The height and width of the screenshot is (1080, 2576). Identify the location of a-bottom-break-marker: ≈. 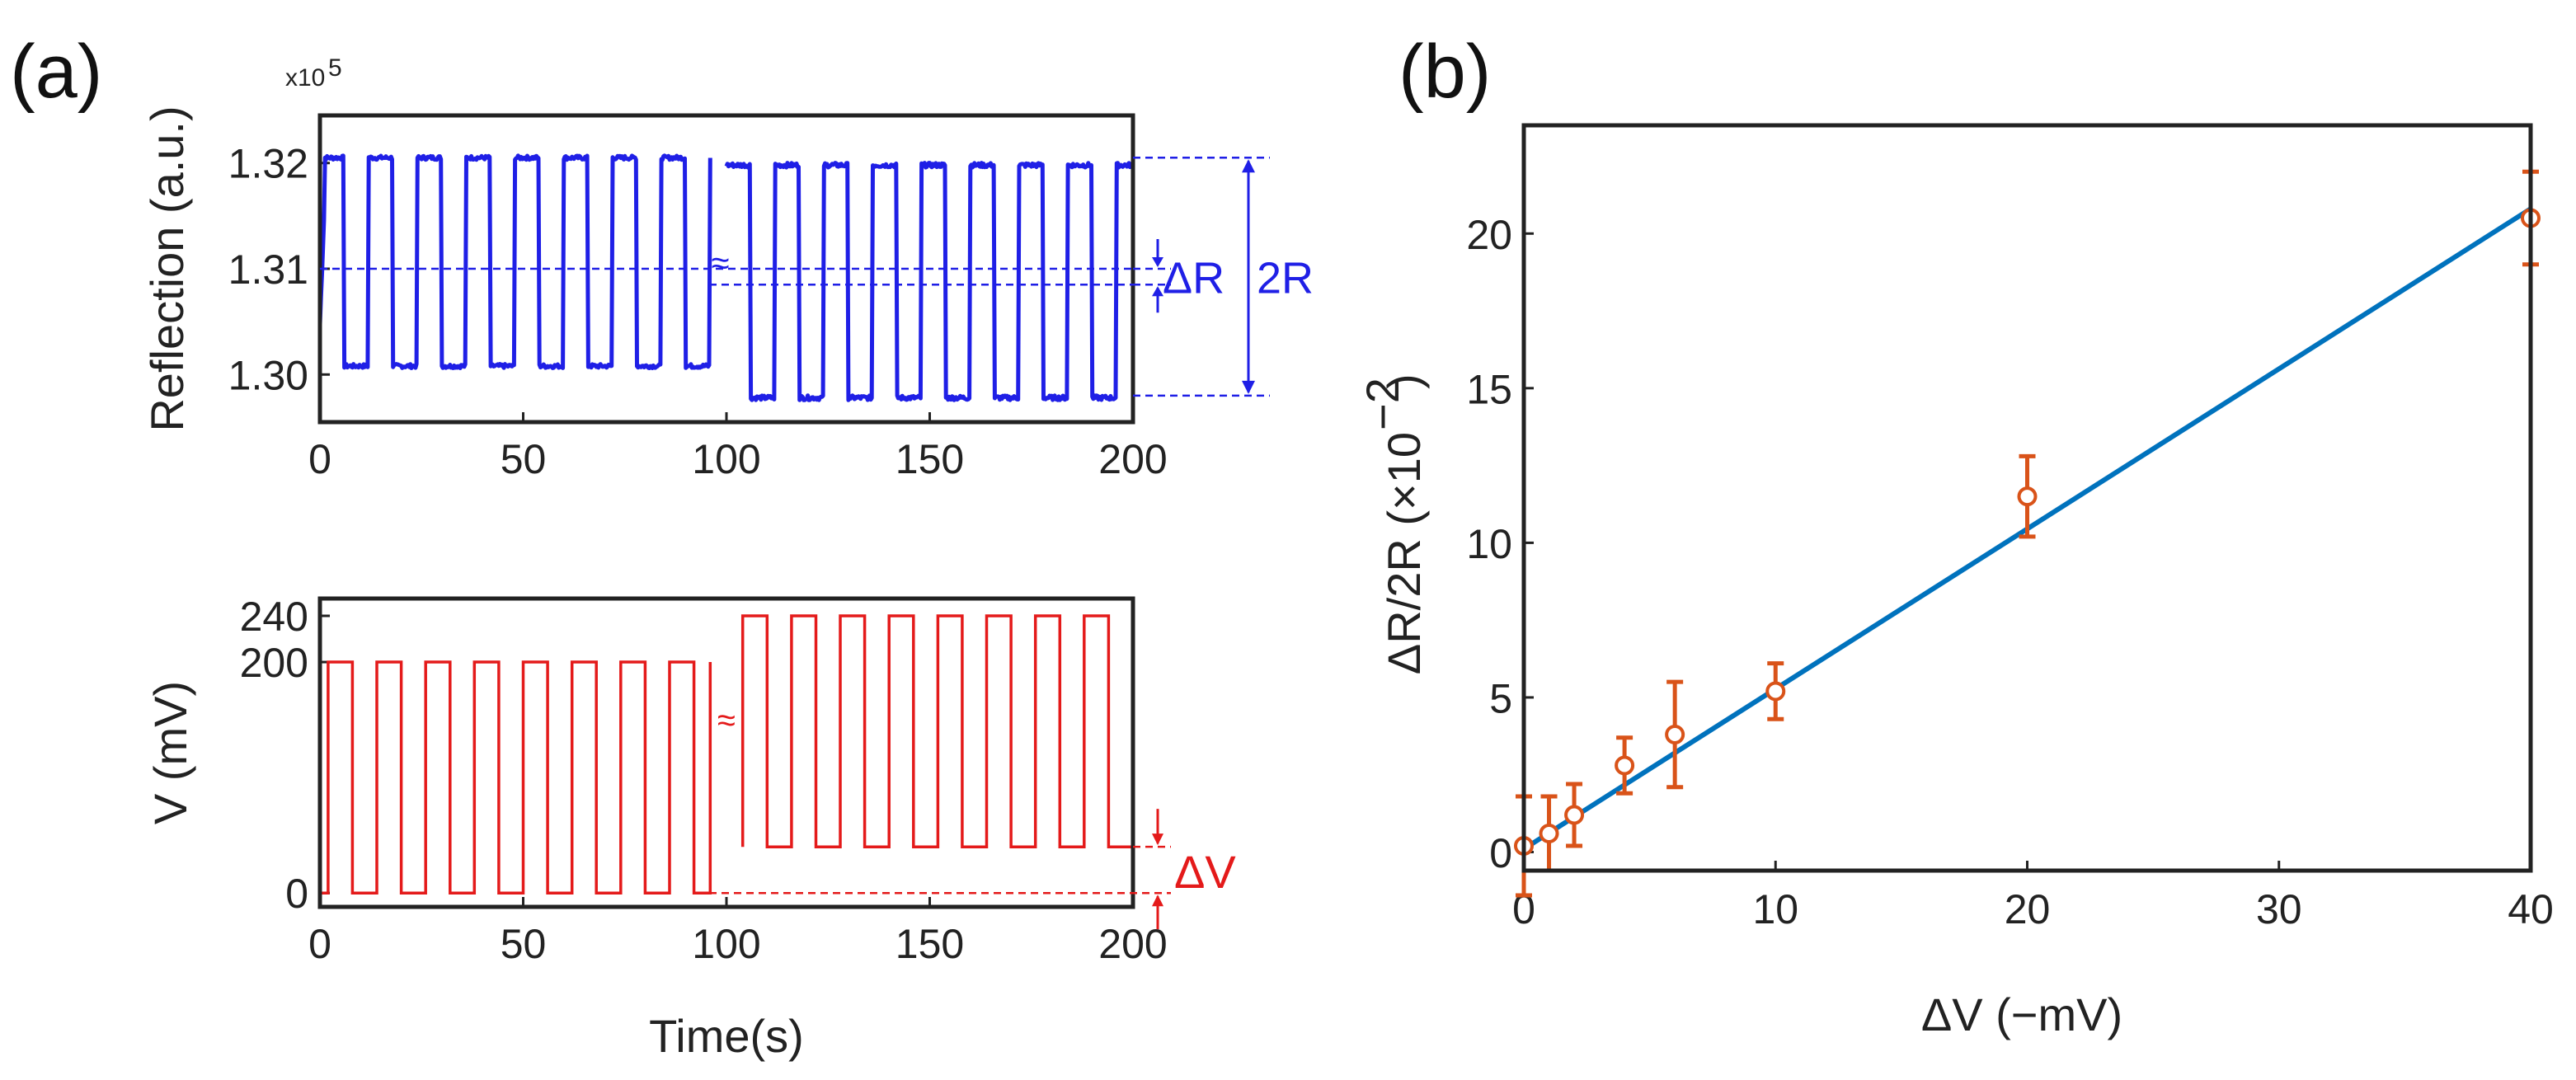
(726, 721).